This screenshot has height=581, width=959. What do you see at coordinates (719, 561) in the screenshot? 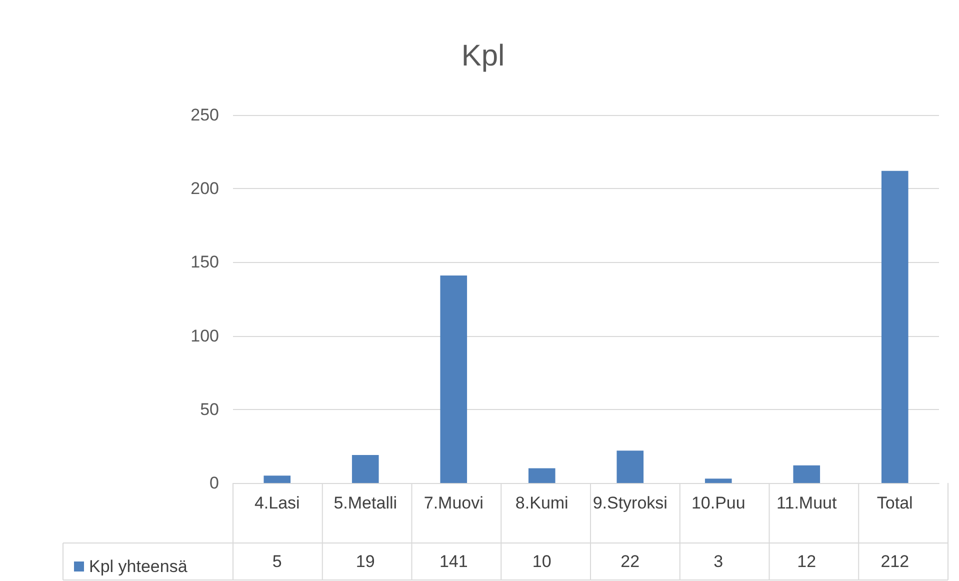
I see `data-label: 3` at bounding box center [719, 561].